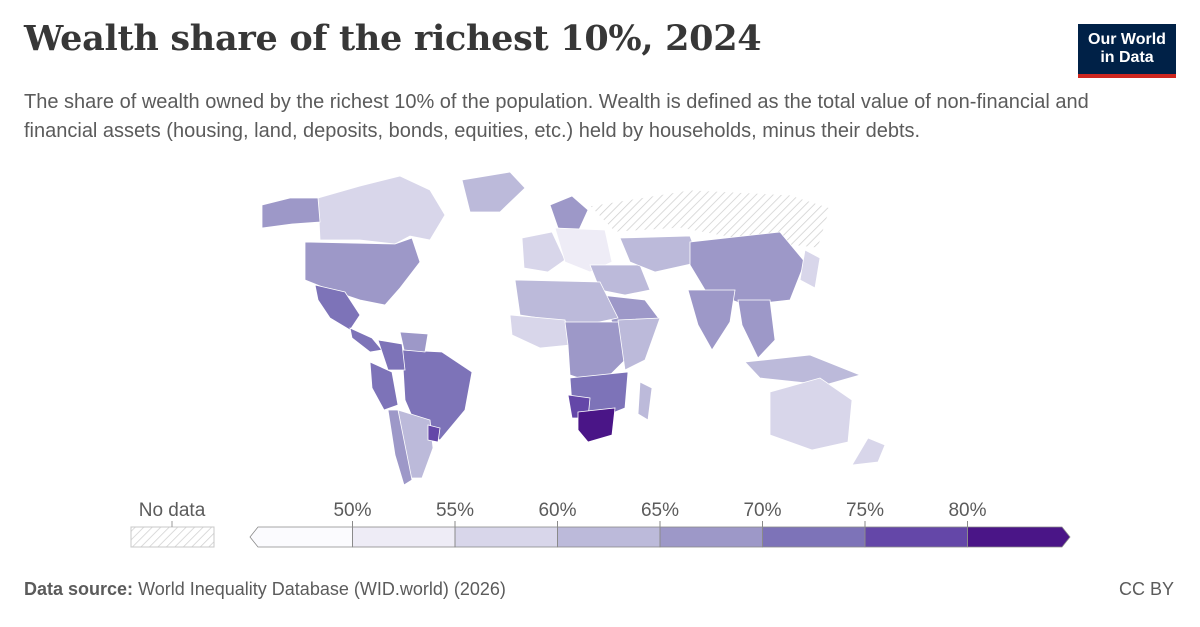  What do you see at coordinates (711, 320) in the screenshot?
I see `region-india` at bounding box center [711, 320].